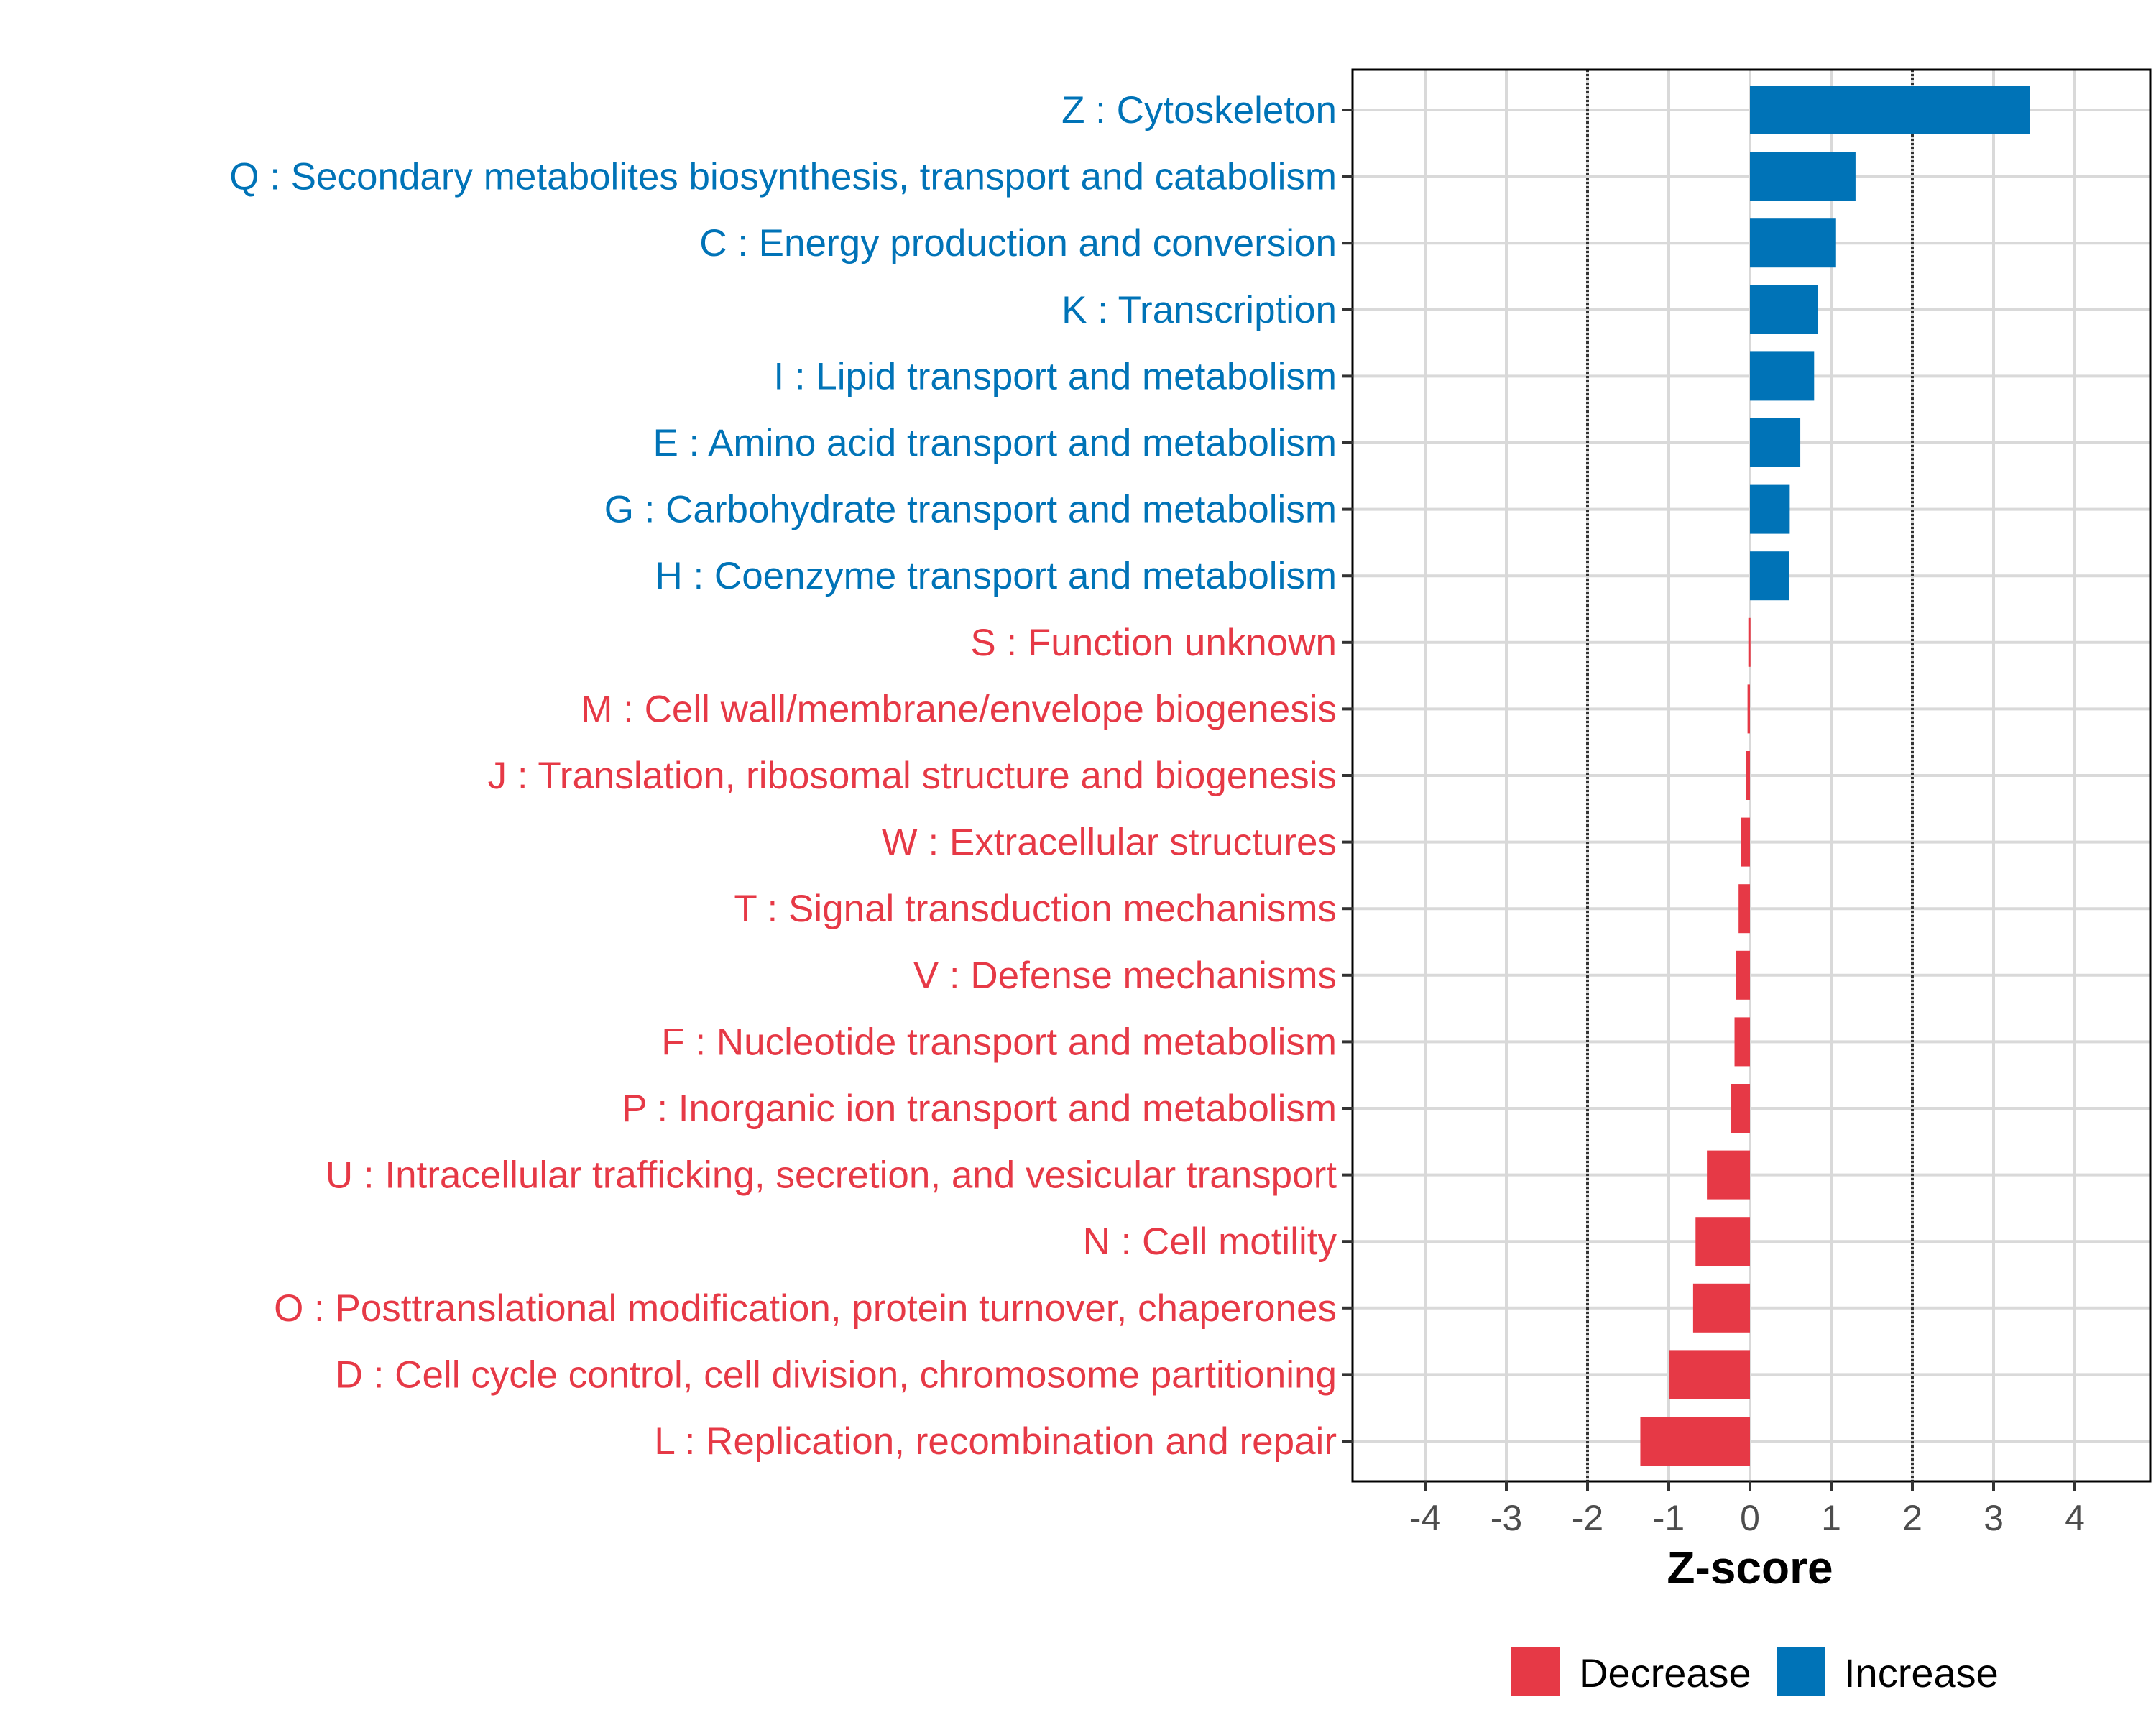 This screenshot has height=1725, width=2156. What do you see at coordinates (1035, 909) in the screenshot?
I see `category-label: T : Signal transduction mechanisms` at bounding box center [1035, 909].